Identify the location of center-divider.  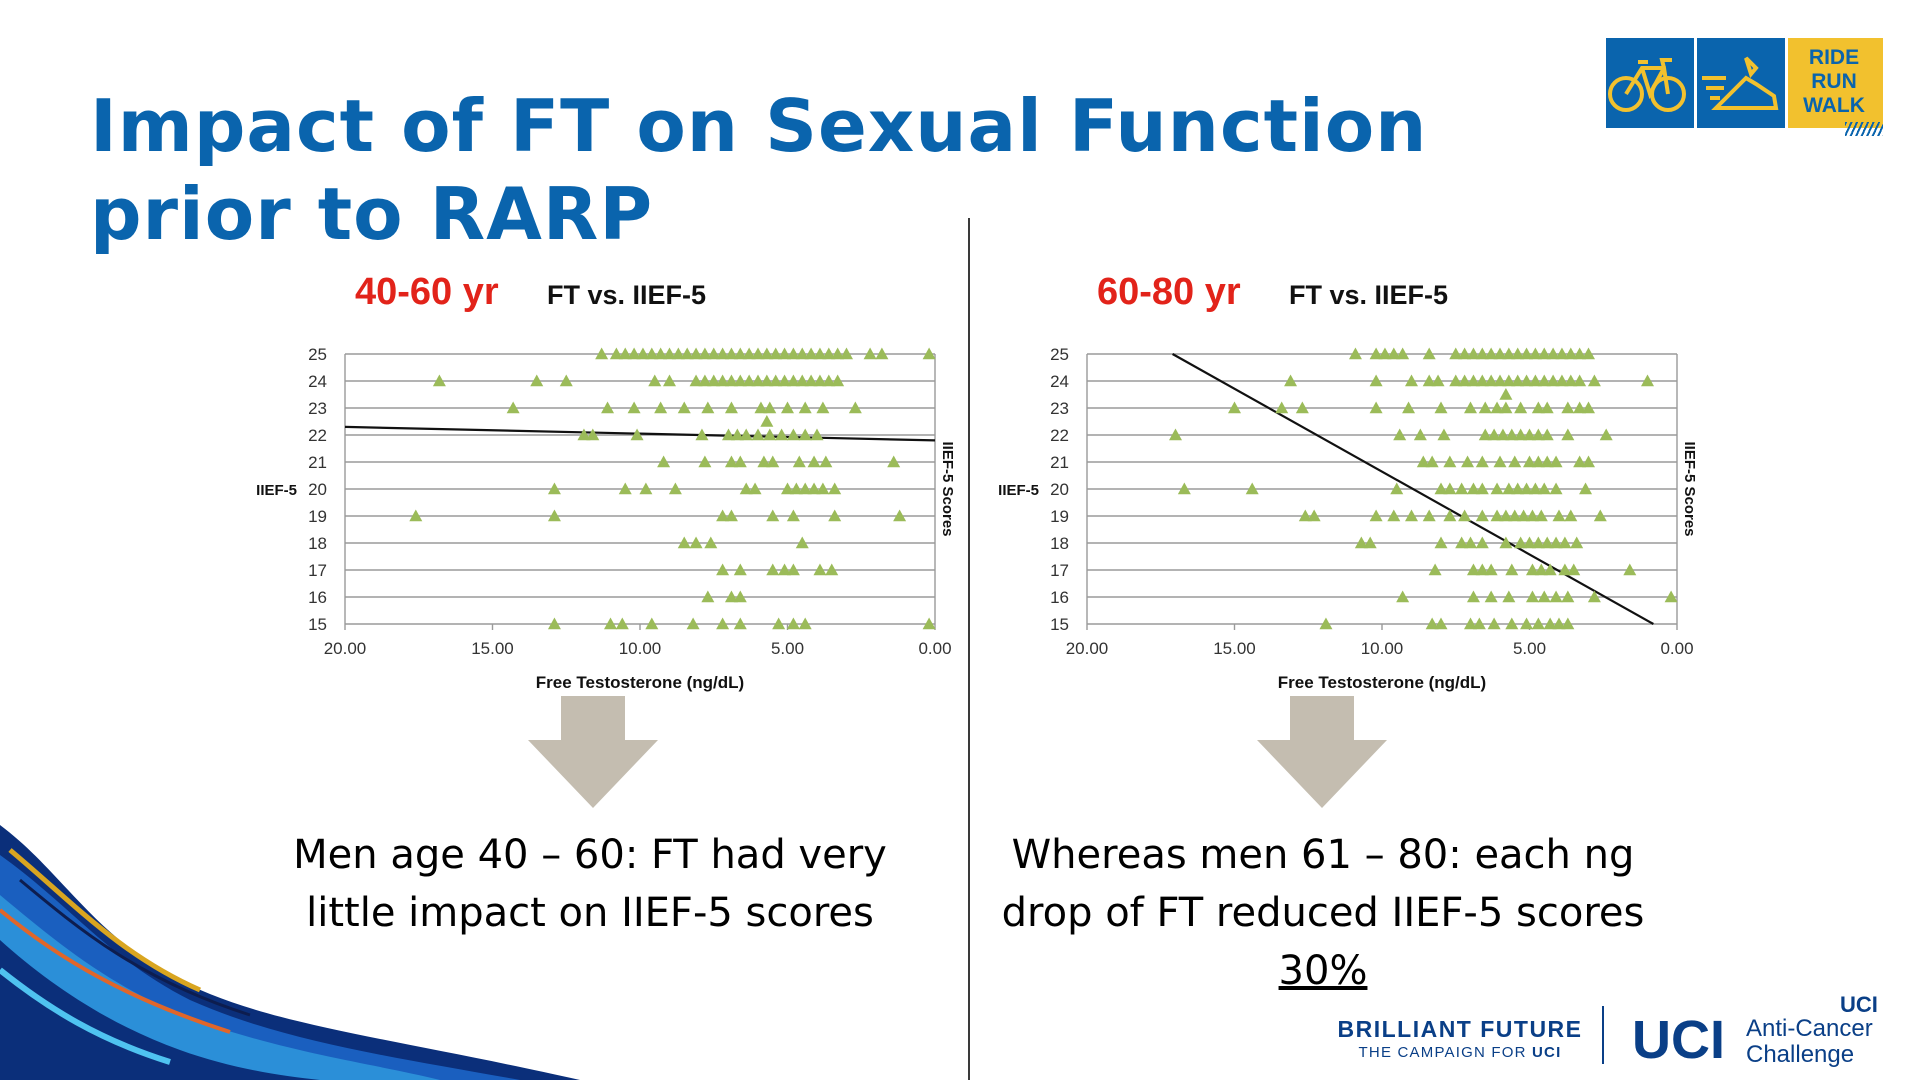
(969, 649).